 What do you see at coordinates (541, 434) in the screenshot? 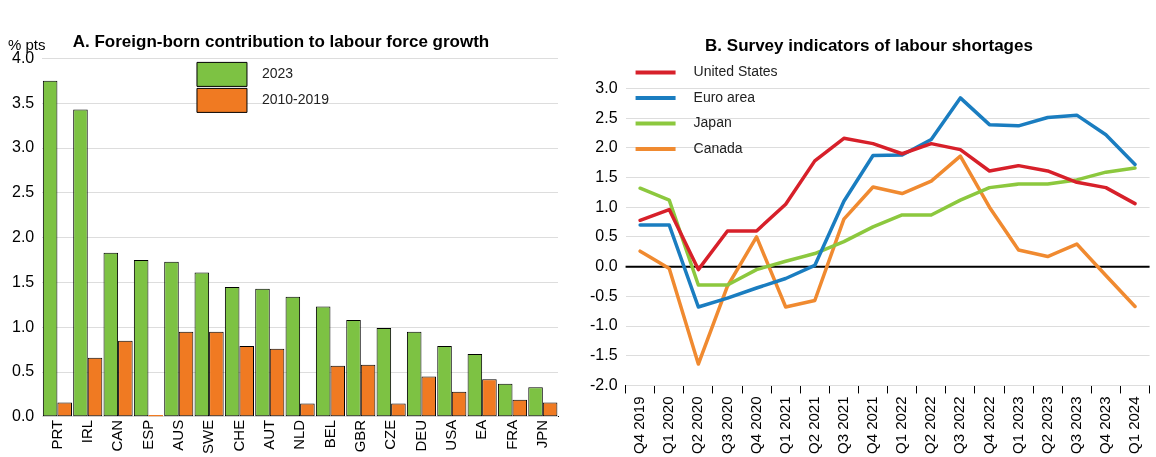
I see `x-tick-label: JPN` at bounding box center [541, 434].